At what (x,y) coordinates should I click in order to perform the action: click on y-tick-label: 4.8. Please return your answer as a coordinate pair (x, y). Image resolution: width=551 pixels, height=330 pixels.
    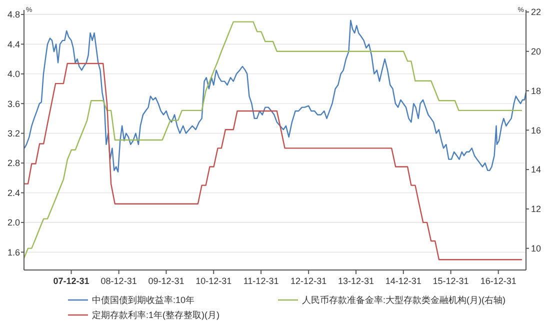
    Looking at the image, I should click on (13, 15).